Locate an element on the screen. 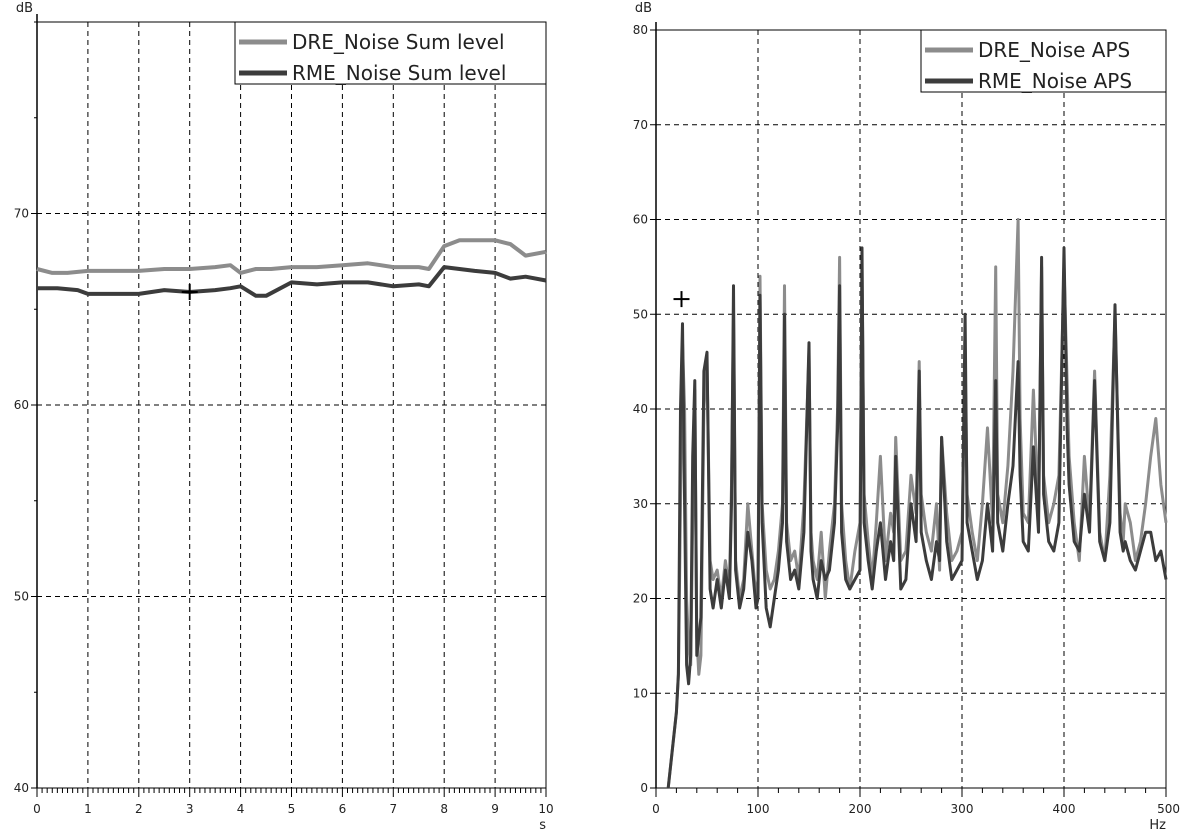 This screenshot has height=832, width=1180. x-unit-label: s is located at coordinates (542, 825).